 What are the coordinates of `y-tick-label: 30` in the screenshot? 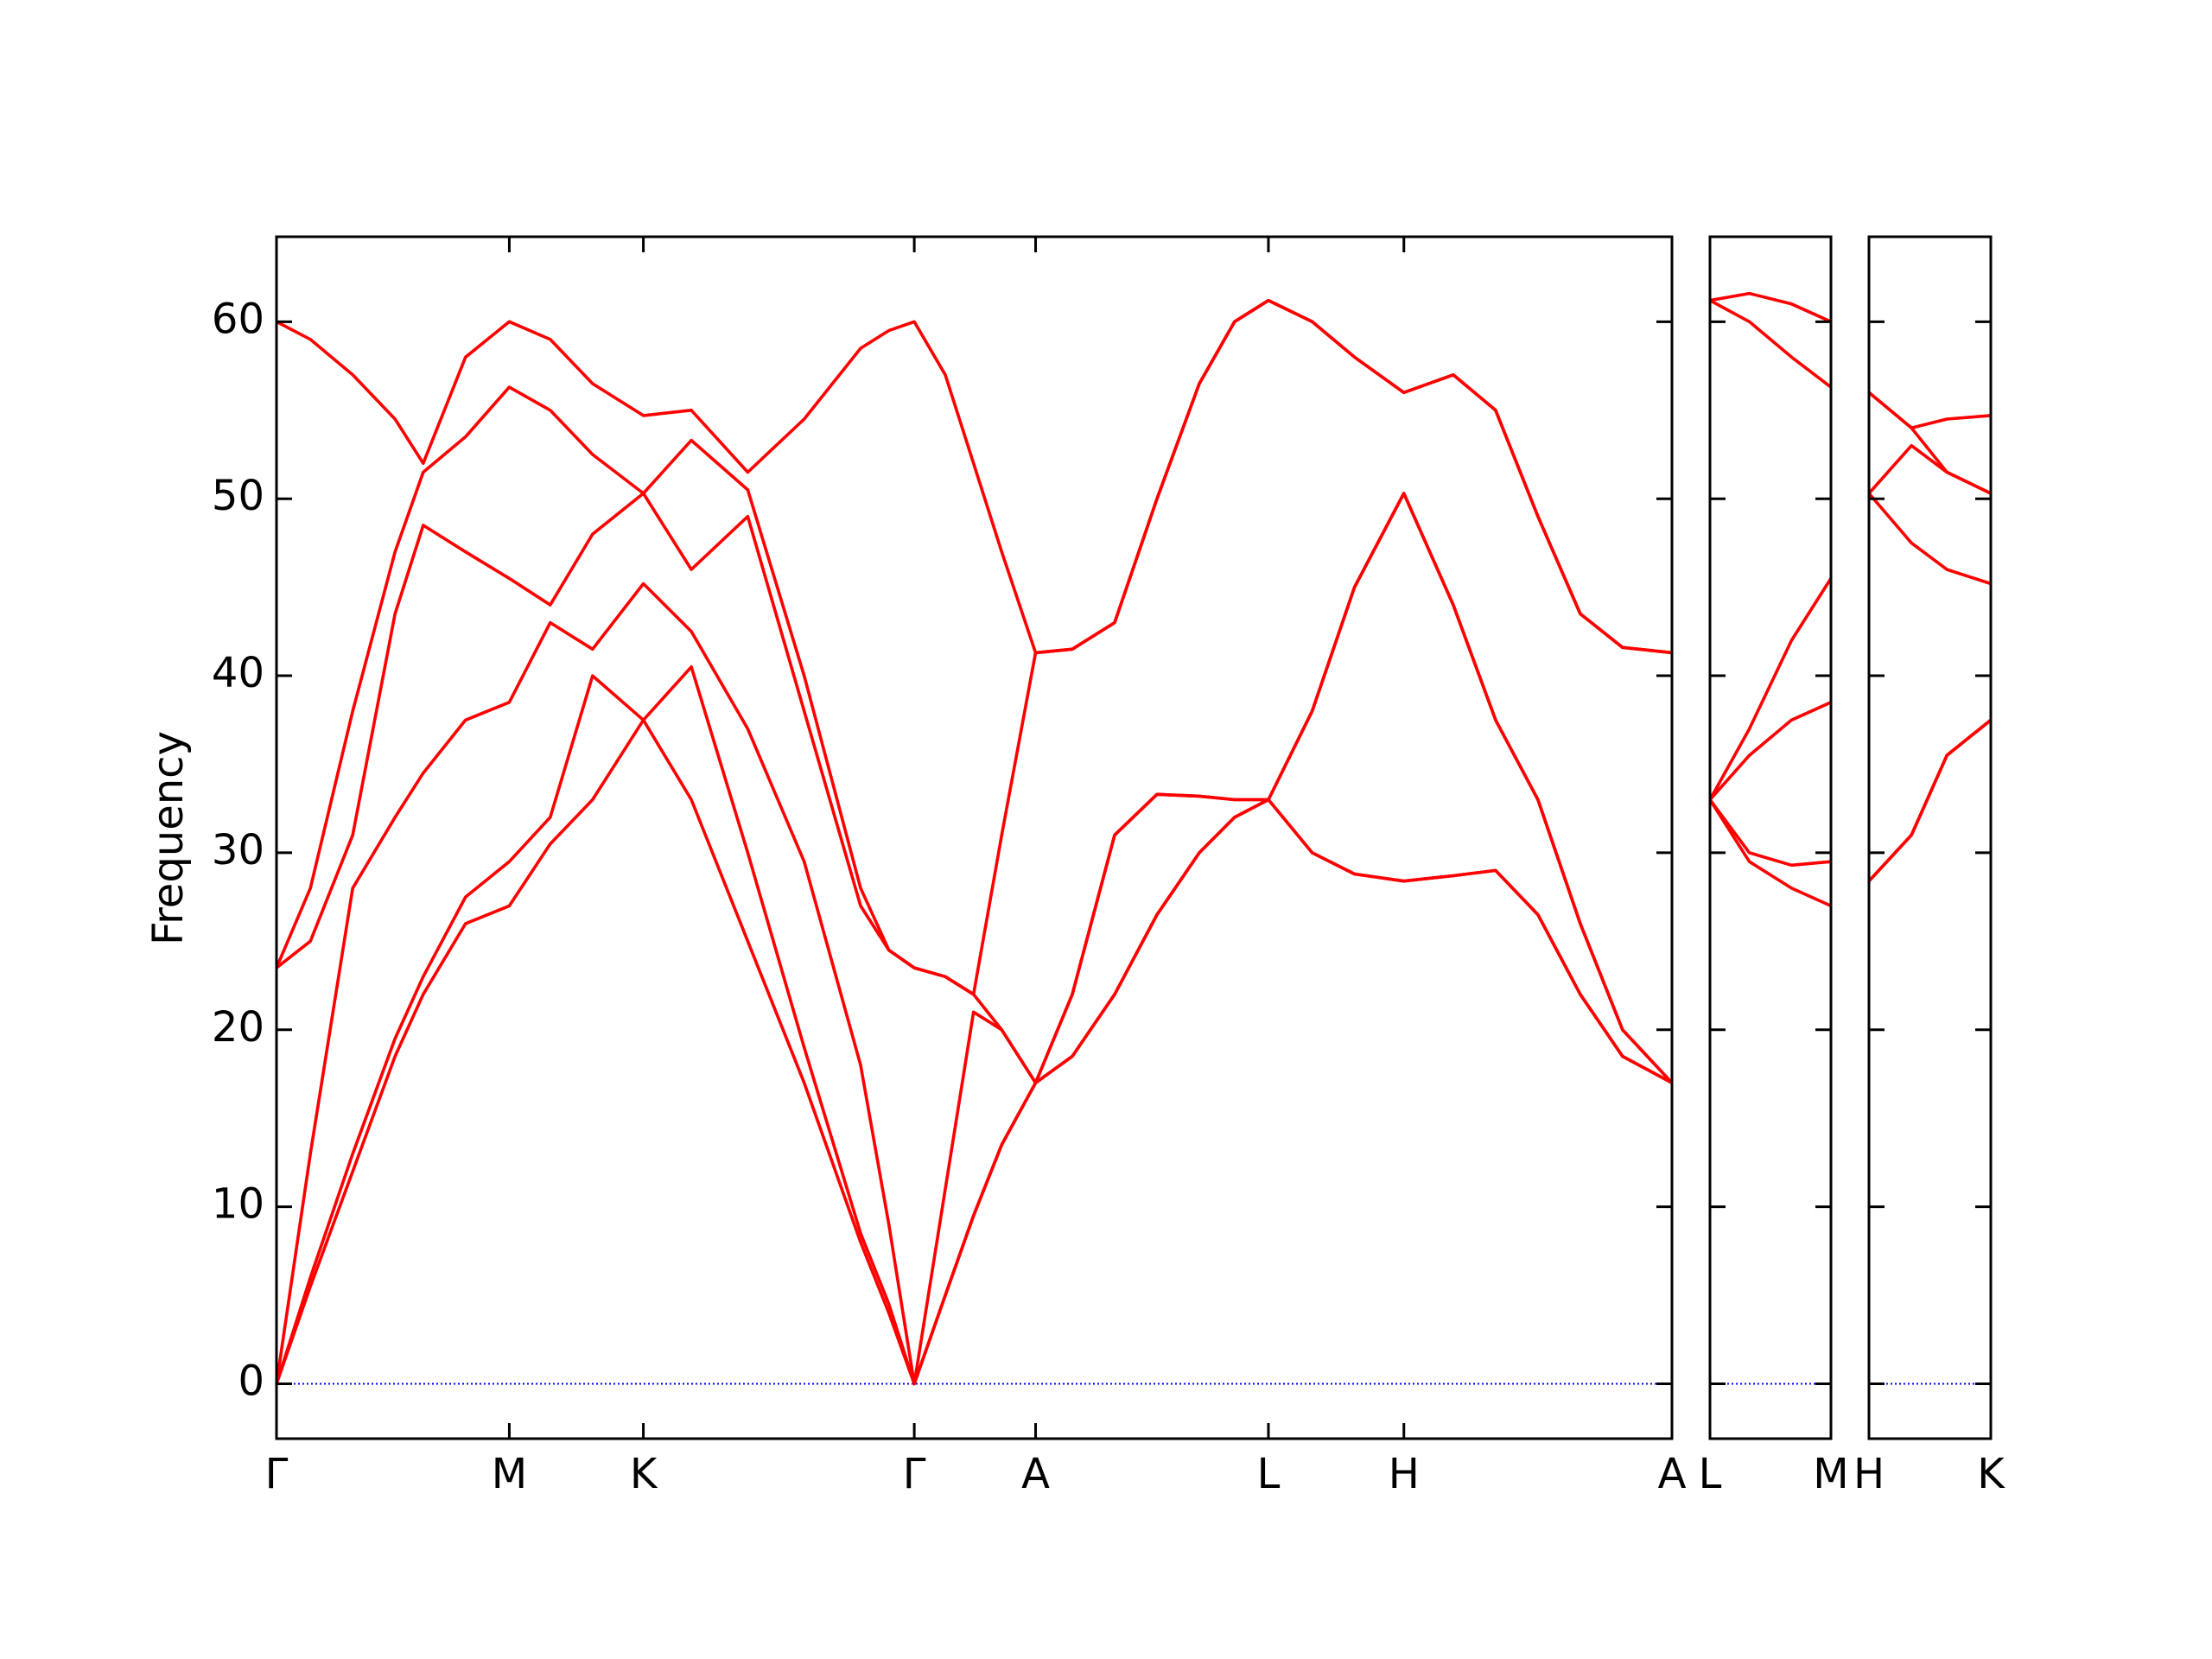 It's located at (238, 850).